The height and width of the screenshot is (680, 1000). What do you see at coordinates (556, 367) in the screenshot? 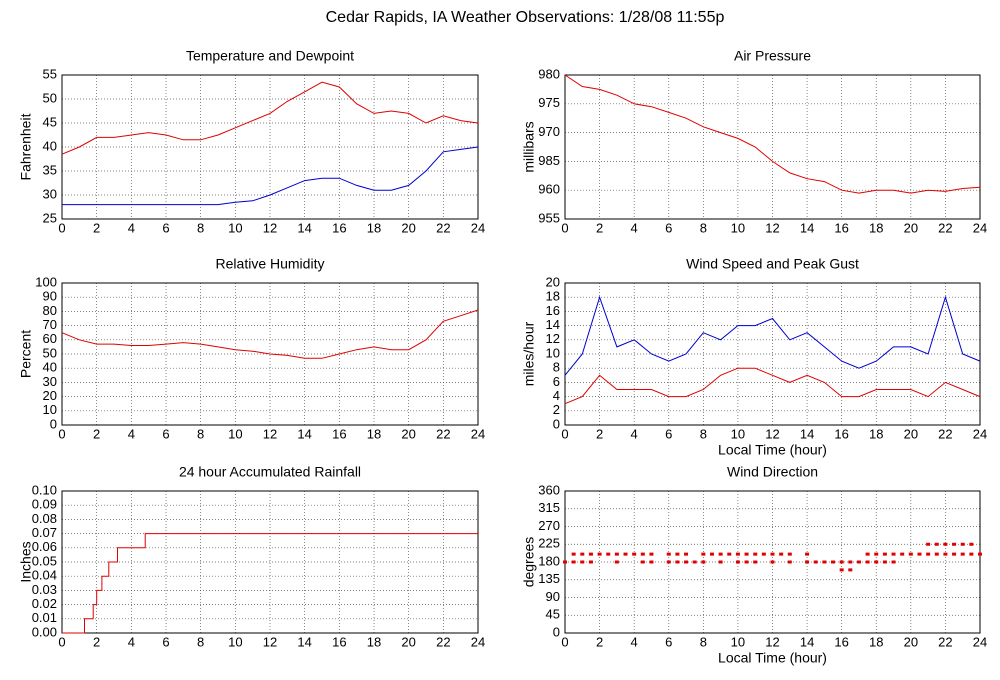
I see `y-tick-label: 8` at bounding box center [556, 367].